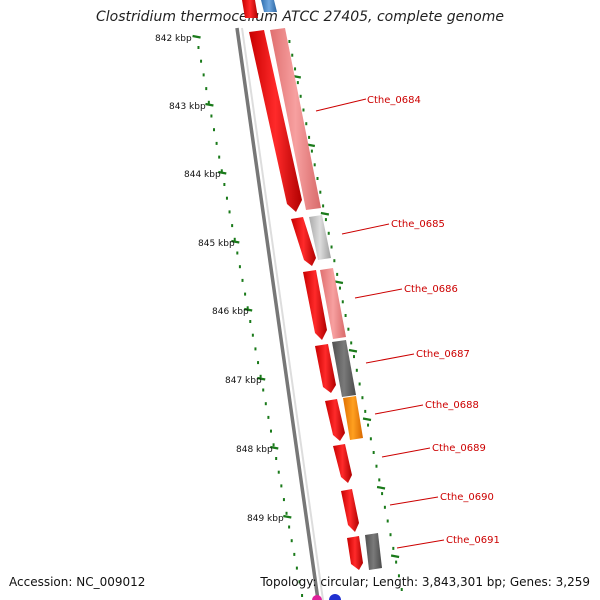 Image resolution: width=600 pixels, height=600 pixels. I want to click on gene-label: Cthe_0691, so click(473, 540).